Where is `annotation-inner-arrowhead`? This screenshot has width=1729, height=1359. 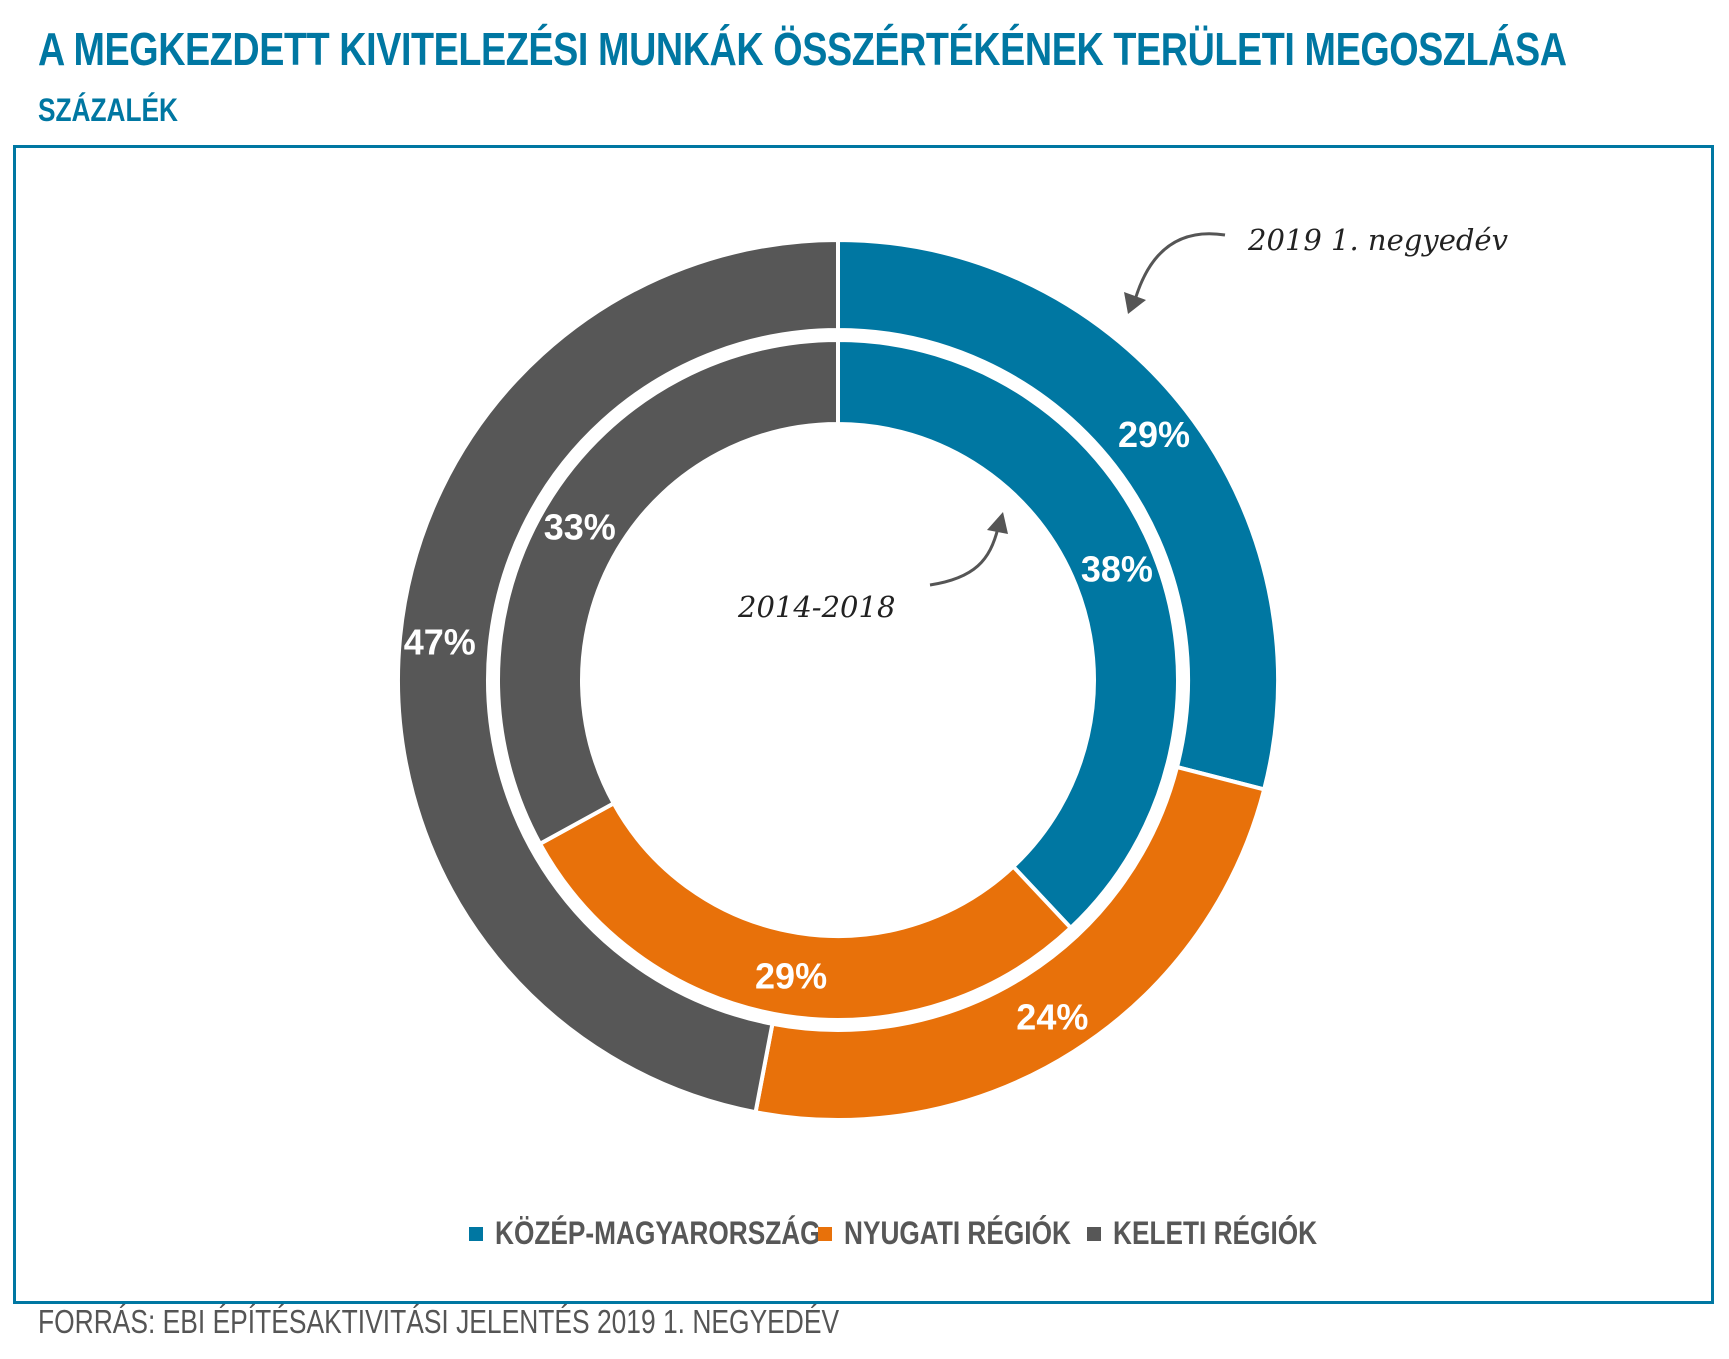
annotation-inner-arrowhead is located at coordinates (997, 523).